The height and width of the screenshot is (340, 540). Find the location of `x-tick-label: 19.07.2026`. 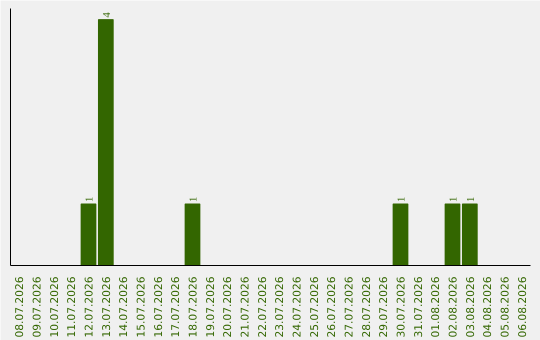

x-tick-label: 19.07.2026 is located at coordinates (210, 307).